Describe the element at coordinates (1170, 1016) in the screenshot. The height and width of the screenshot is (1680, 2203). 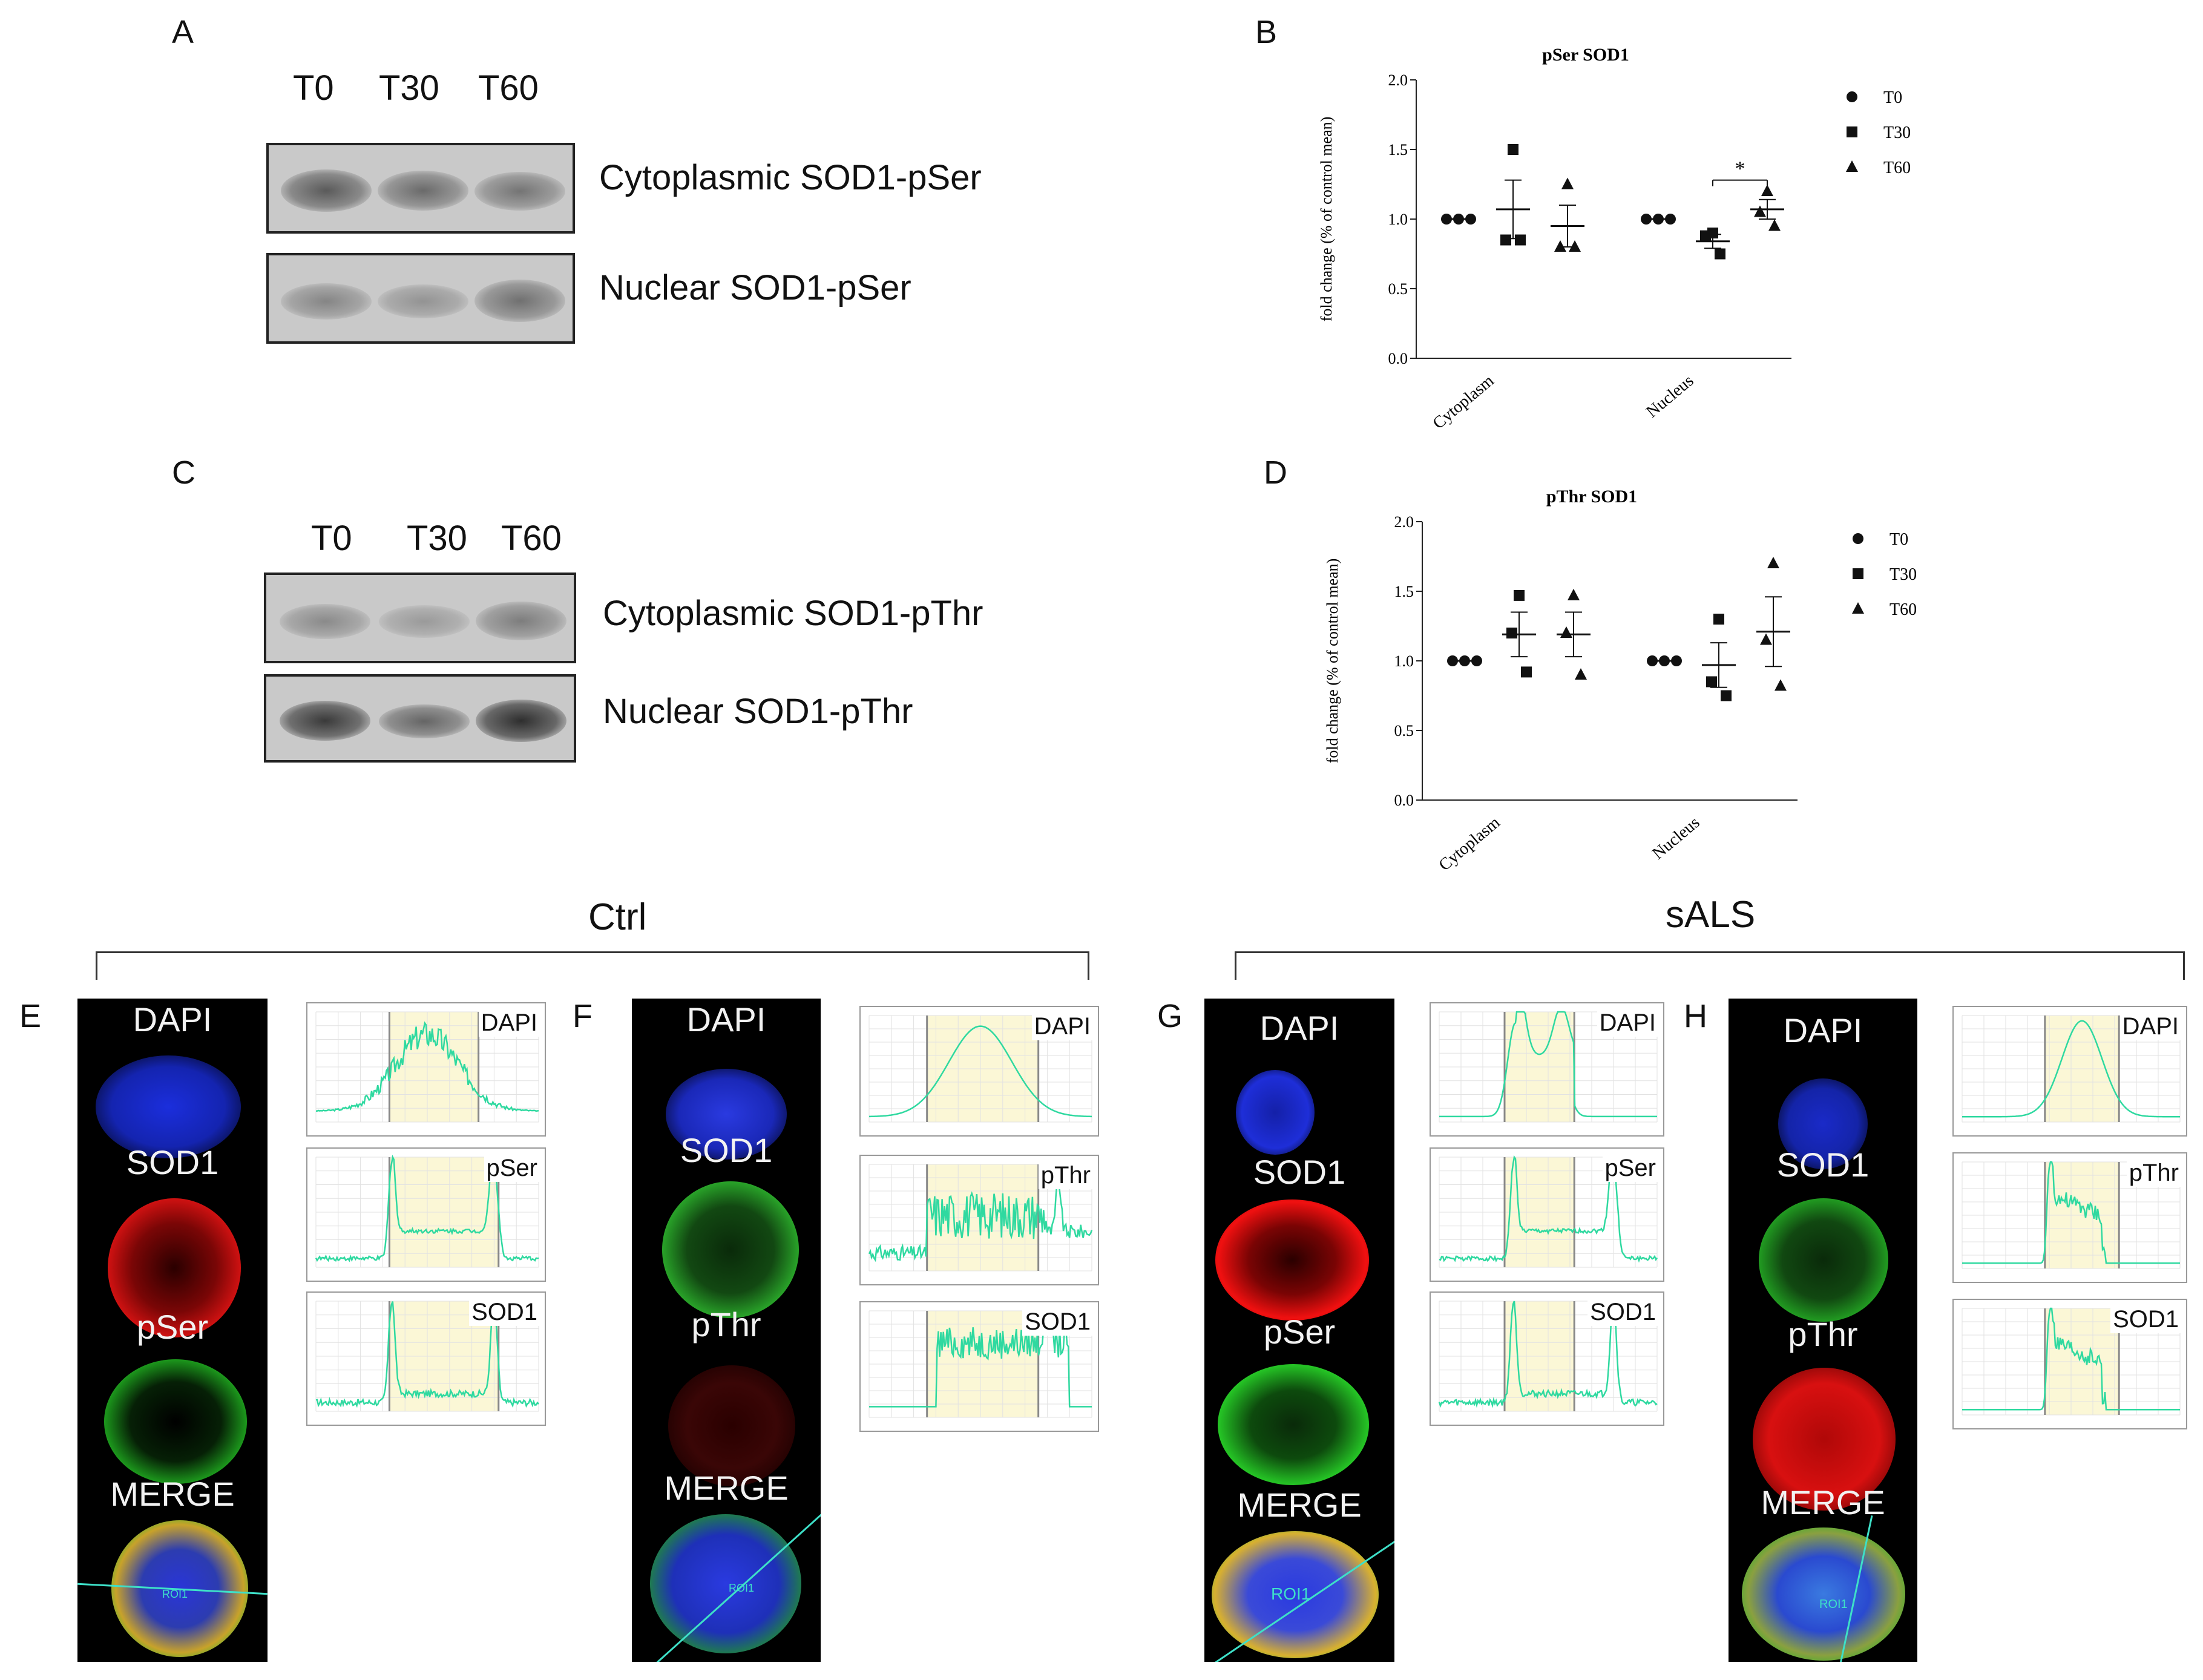
I see `panel-label-g: G` at that location.